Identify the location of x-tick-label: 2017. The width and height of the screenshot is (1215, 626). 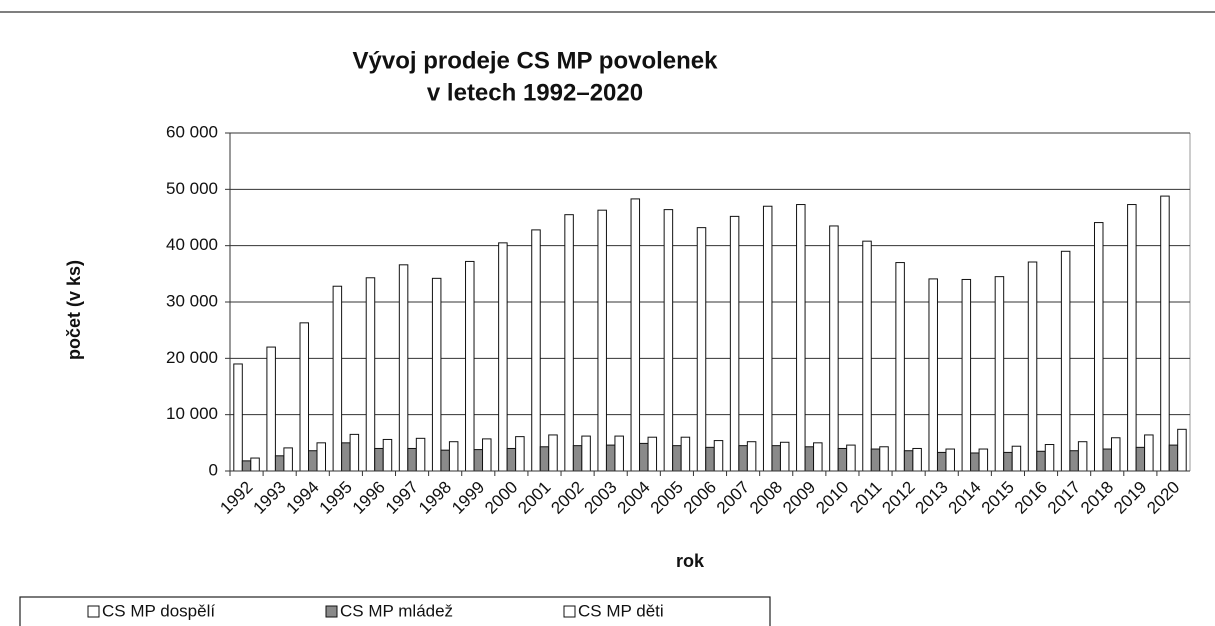
(1064, 498).